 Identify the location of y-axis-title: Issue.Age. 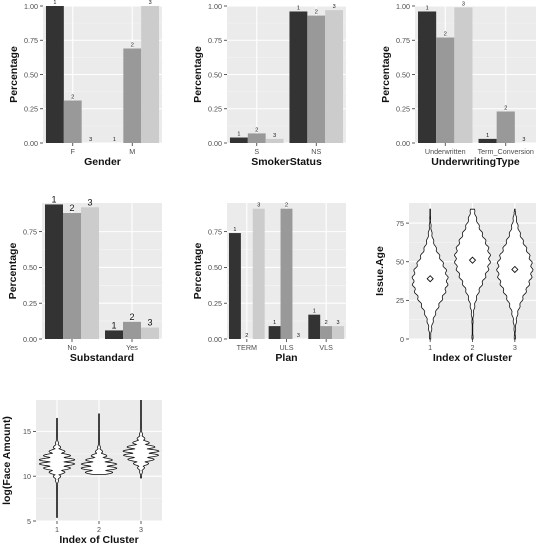
(380, 271).